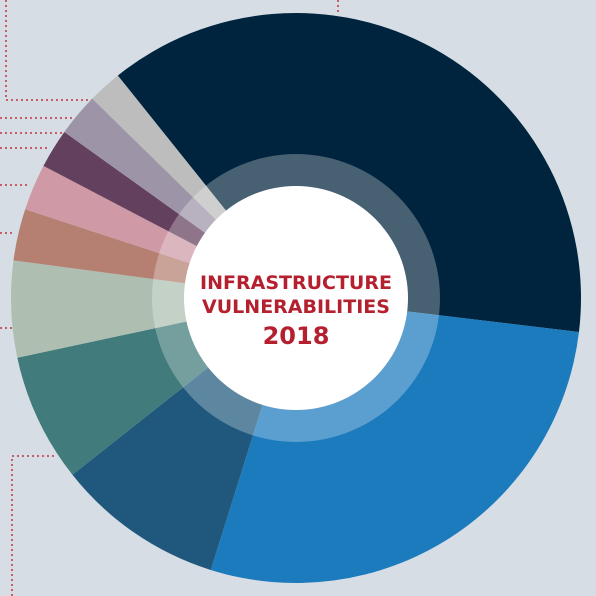 Image resolution: width=596 pixels, height=596 pixels. What do you see at coordinates (296, 307) in the screenshot?
I see `center-title-line-2: VULNERABILITIES` at bounding box center [296, 307].